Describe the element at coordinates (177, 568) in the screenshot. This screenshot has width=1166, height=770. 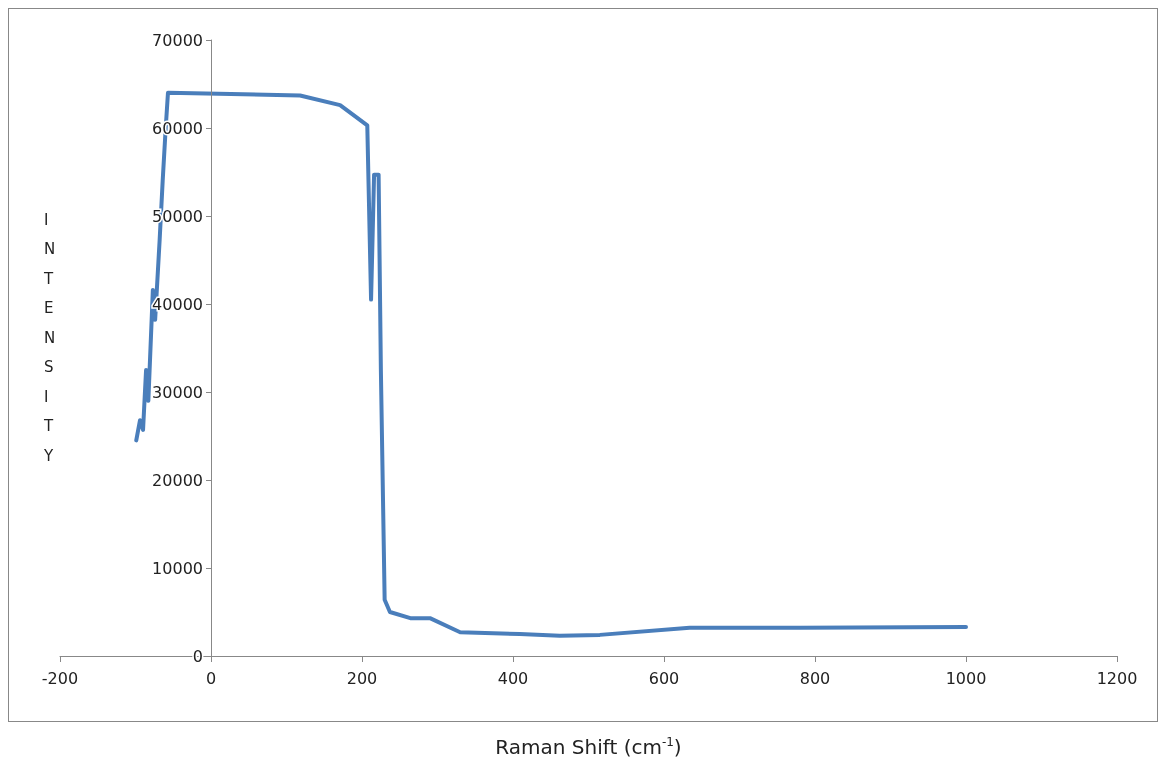
I see `y-tick-label: 10000` at that location.